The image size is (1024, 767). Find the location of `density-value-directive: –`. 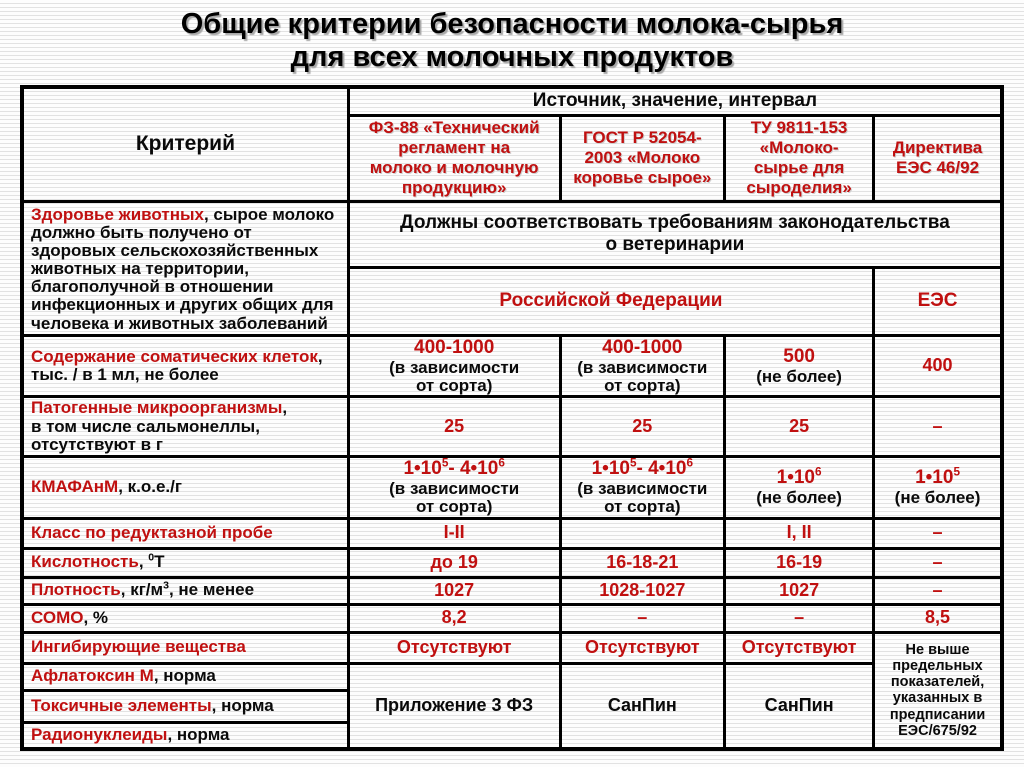

density-value-directive: – is located at coordinates (938, 590).